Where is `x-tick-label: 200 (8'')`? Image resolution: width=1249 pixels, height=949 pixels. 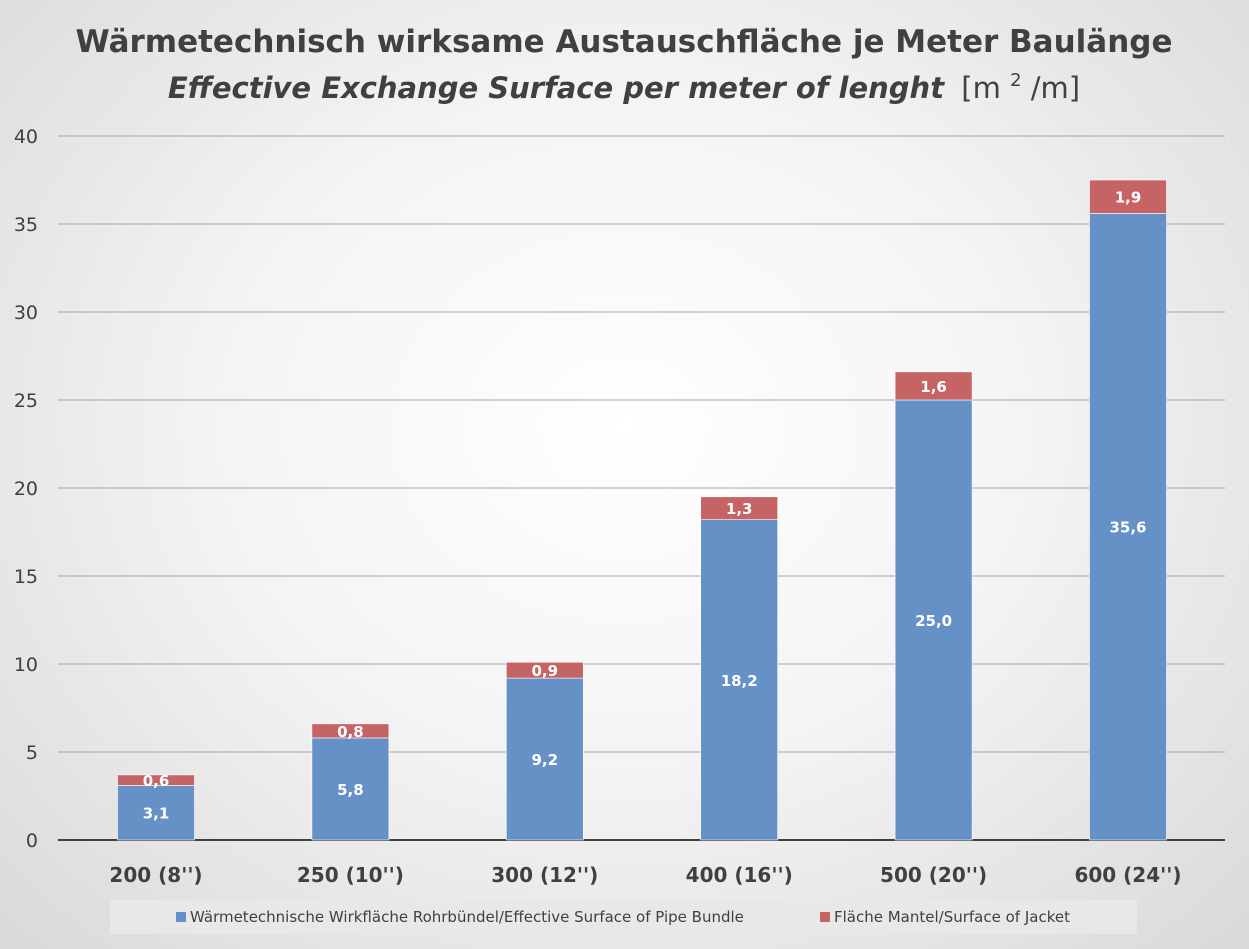
x-tick-label: 200 (8'') is located at coordinates (155, 875).